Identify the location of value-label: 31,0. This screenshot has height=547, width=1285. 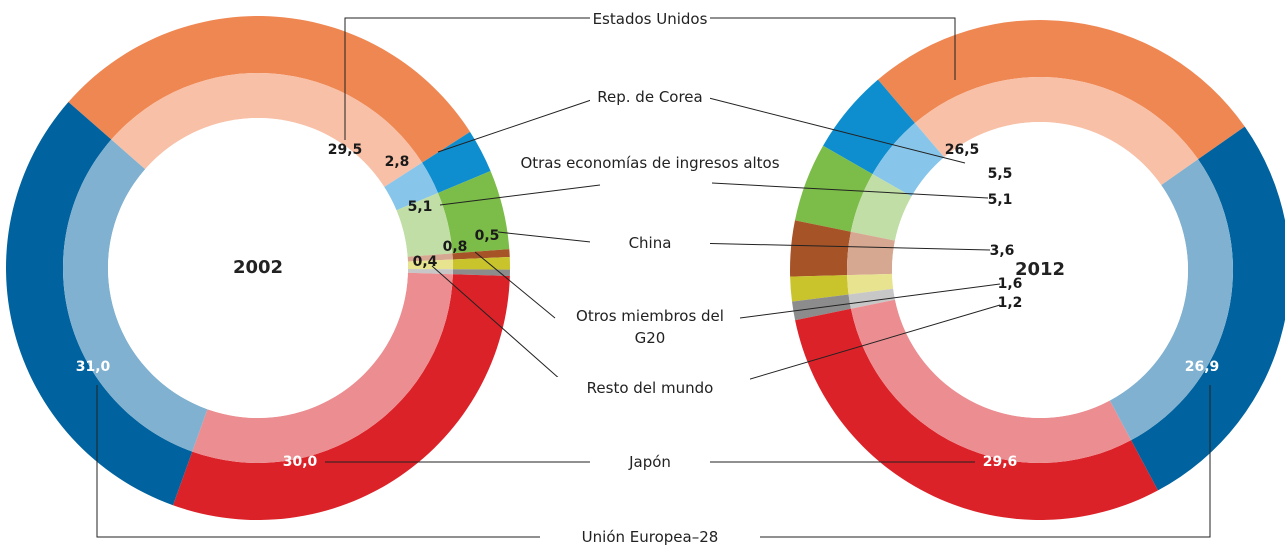
(93, 367).